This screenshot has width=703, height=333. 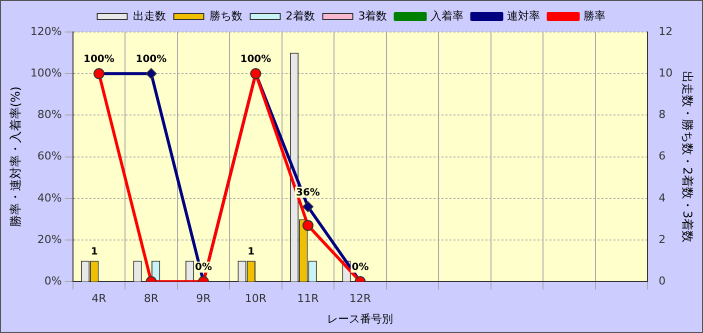 I want to click on data-label: 36%, so click(x=308, y=192).